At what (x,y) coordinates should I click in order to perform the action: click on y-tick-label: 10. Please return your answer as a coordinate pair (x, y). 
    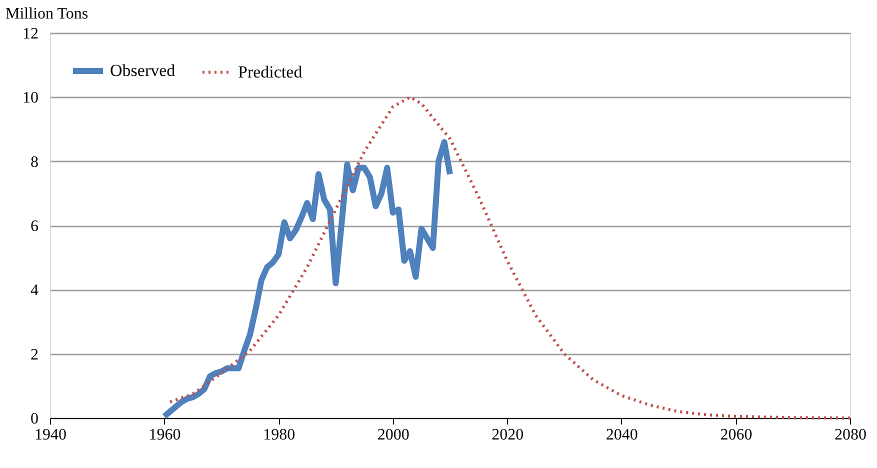
    Looking at the image, I should click on (30, 98).